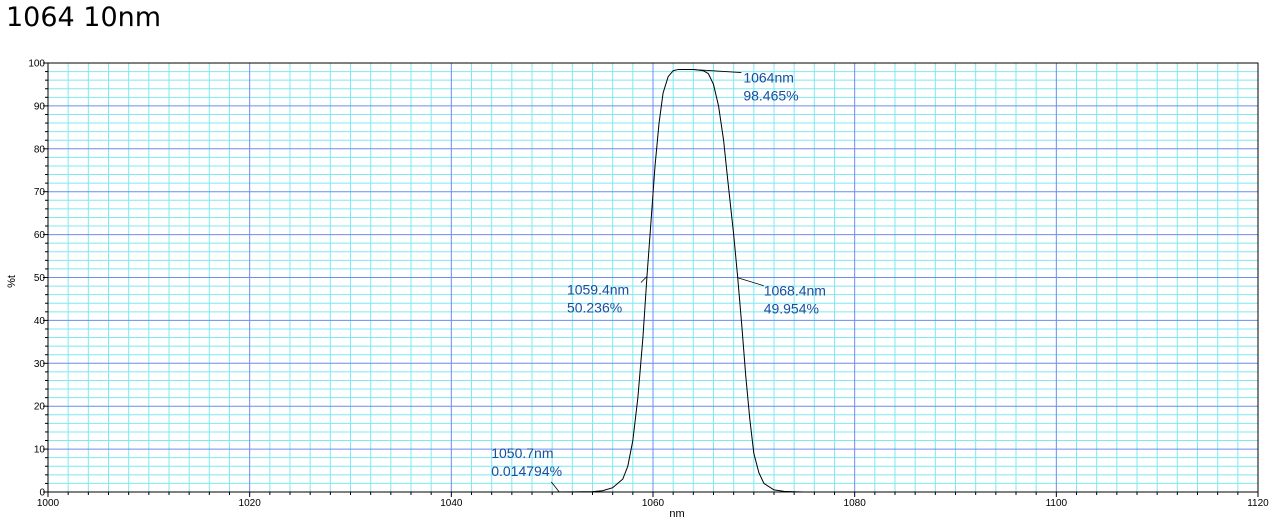 Image resolution: width=1279 pixels, height=525 pixels. Describe the element at coordinates (1258, 503) in the screenshot. I see `x-tick-label: 1120` at that location.